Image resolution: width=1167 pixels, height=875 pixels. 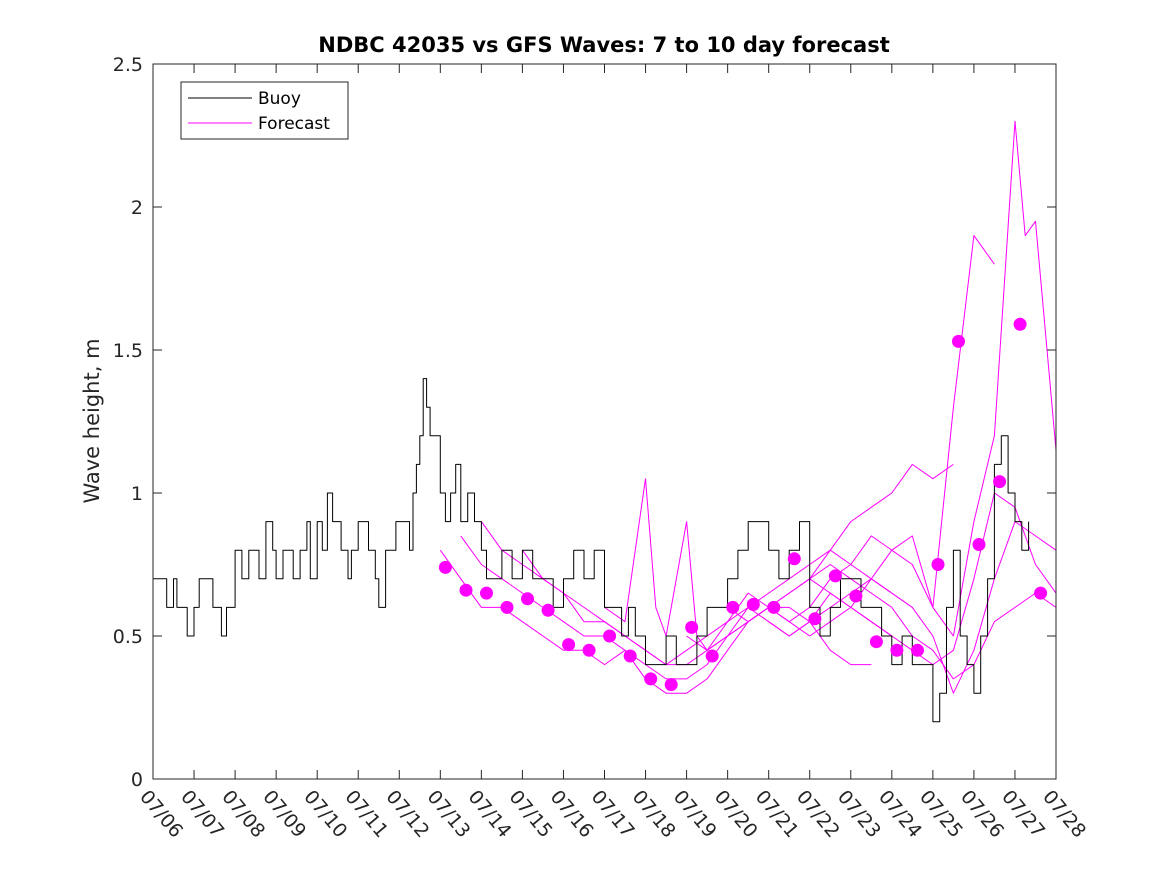 What do you see at coordinates (892, 622) in the screenshot?
I see `forecast-series-line` at bounding box center [892, 622].